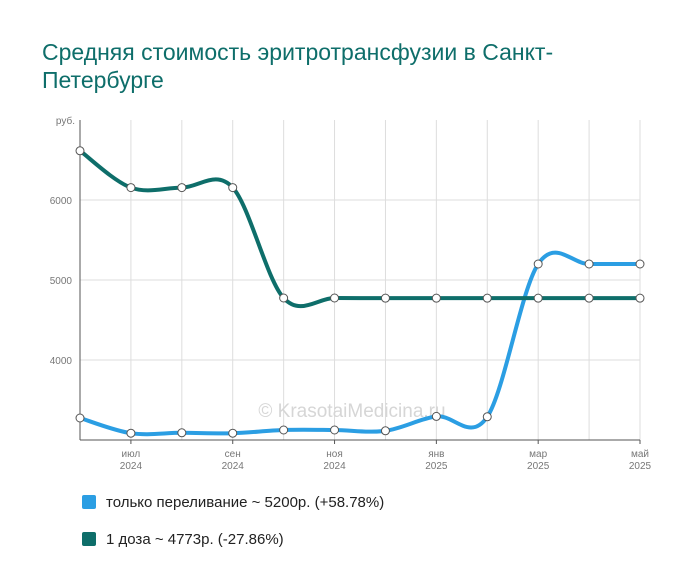 Image resolution: width=700 pixels, height=583 pixels. What do you see at coordinates (61, 281) in the screenshot?
I see `y-tick-label: 5000` at bounding box center [61, 281].